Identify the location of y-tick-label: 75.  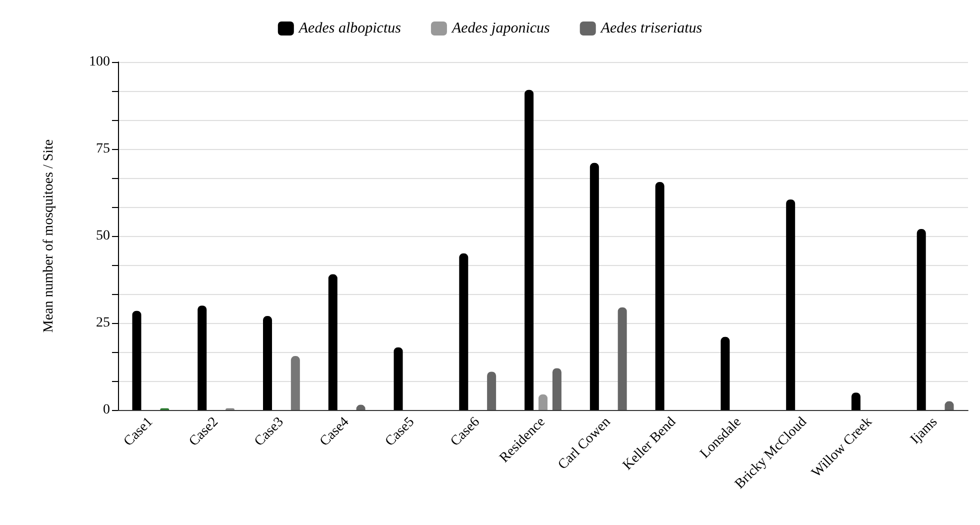
(103, 149).